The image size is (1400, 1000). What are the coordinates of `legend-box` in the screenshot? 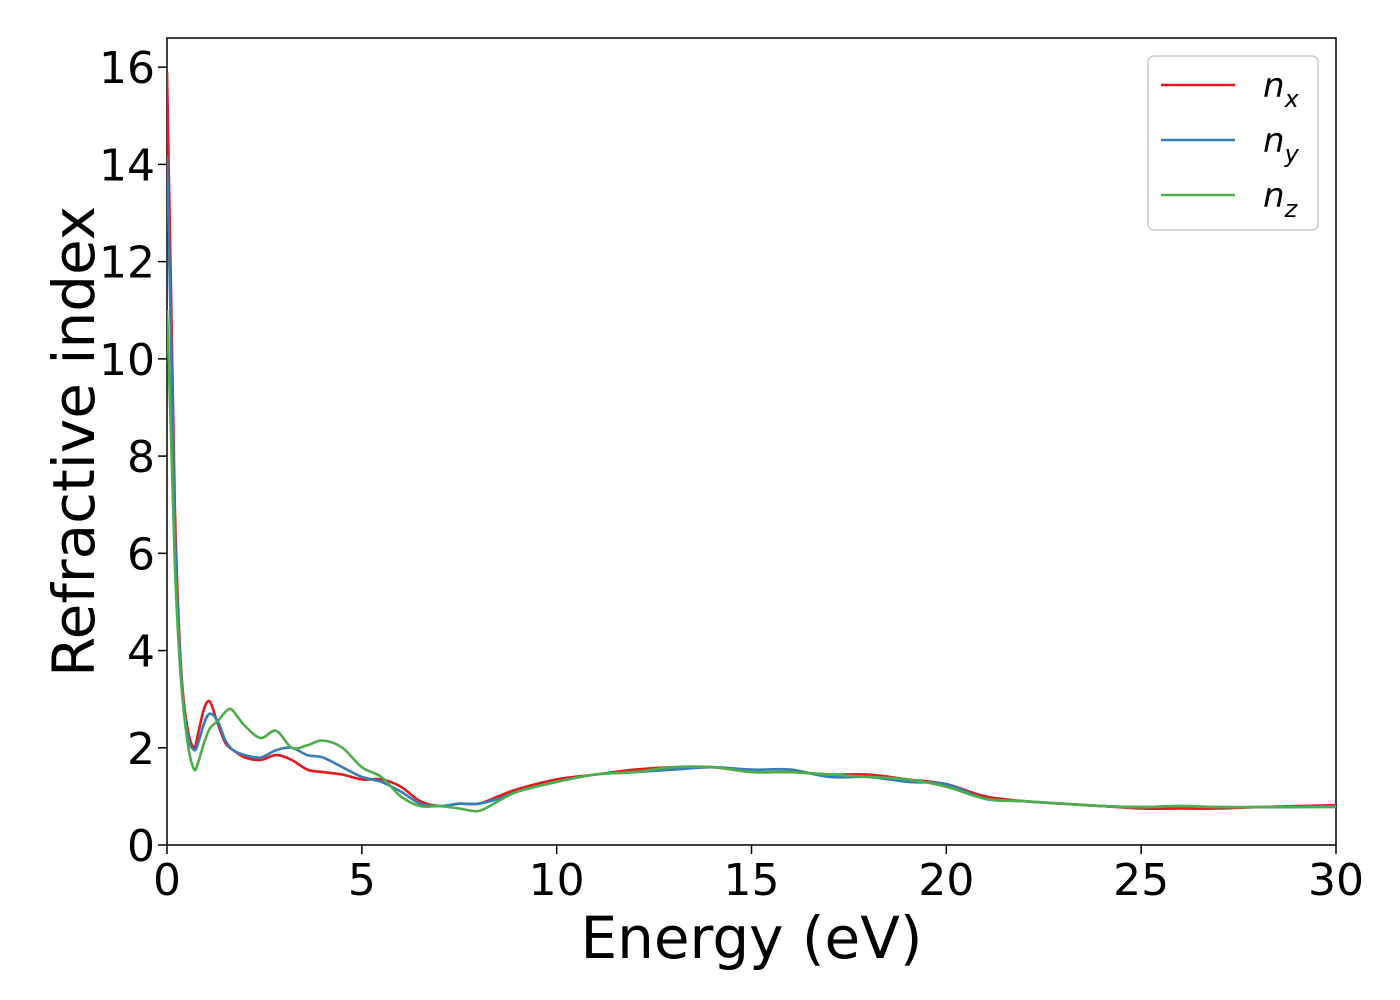 It's located at (1233, 143).